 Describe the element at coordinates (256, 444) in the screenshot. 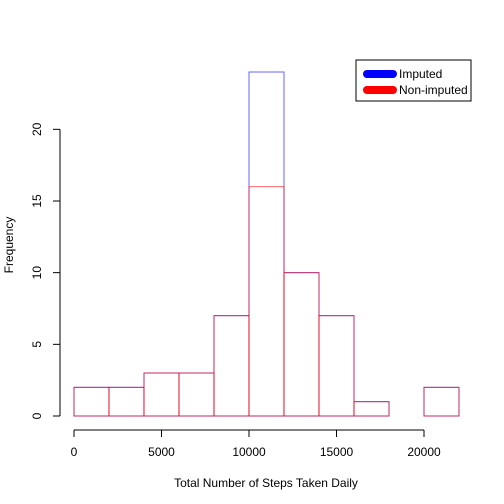

I see `x-axis: 0 5000 10000 15000 20000` at that location.